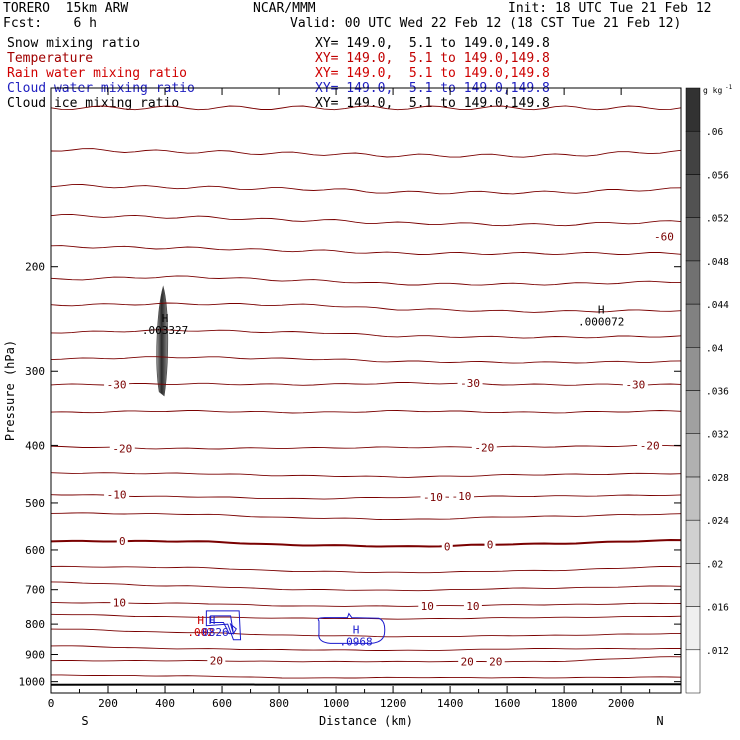 The height and width of the screenshot is (740, 740). I want to click on field-name-snow: Snow mixing ratio, so click(74, 43).